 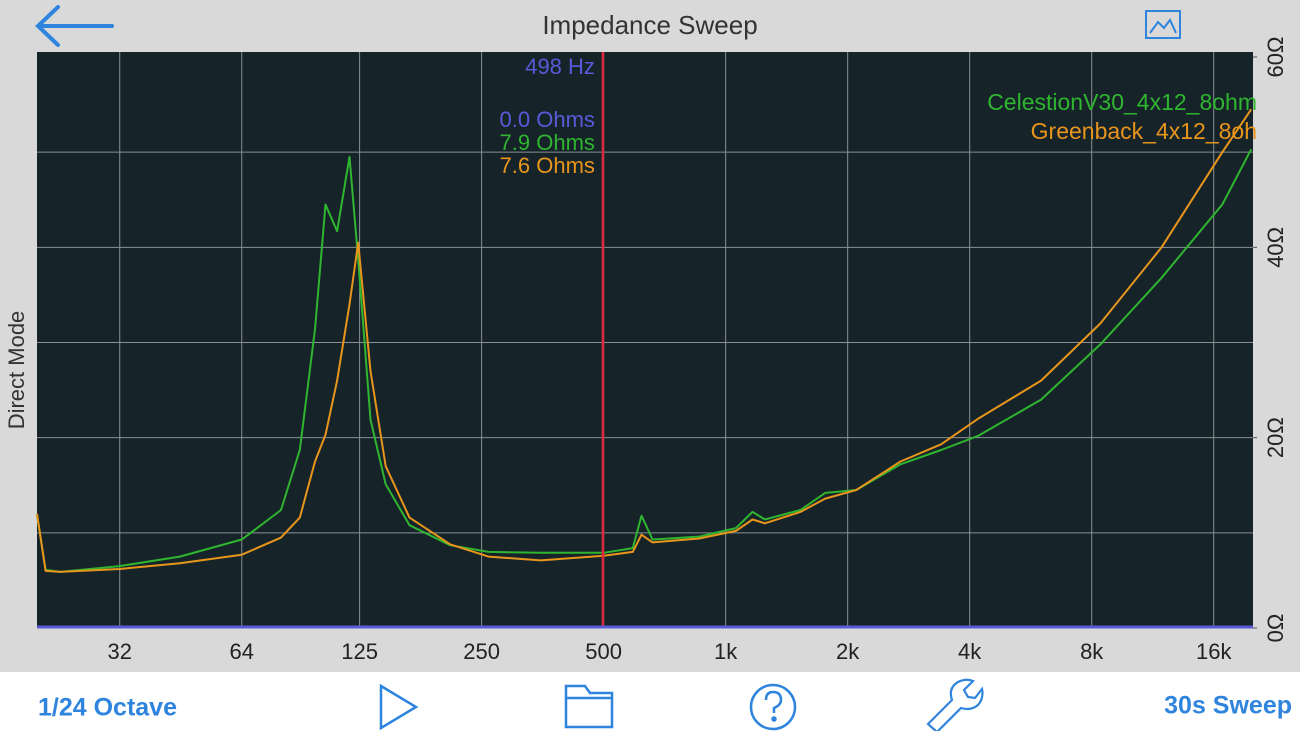 What do you see at coordinates (955, 704) in the screenshot?
I see `settings-button` at bounding box center [955, 704].